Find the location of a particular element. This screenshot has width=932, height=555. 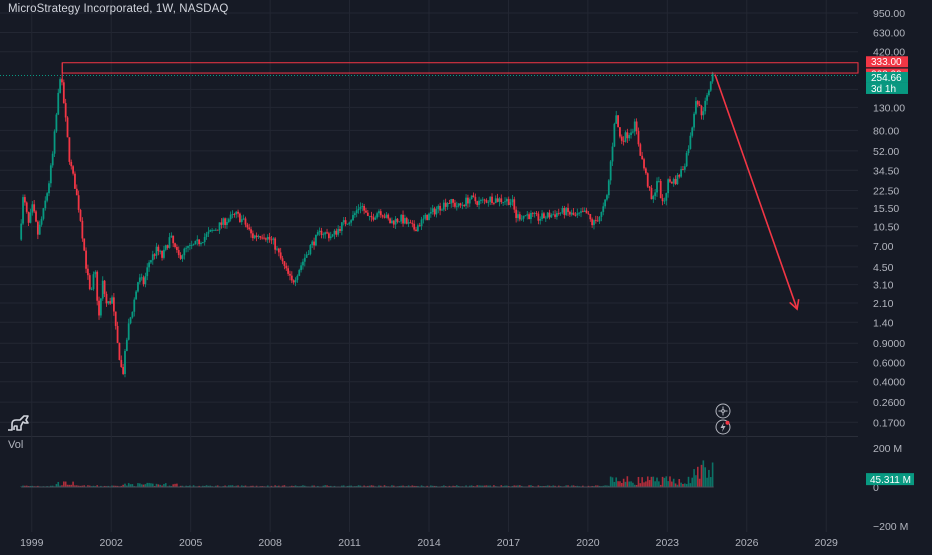

x-tick-label: 2023 is located at coordinates (668, 543).